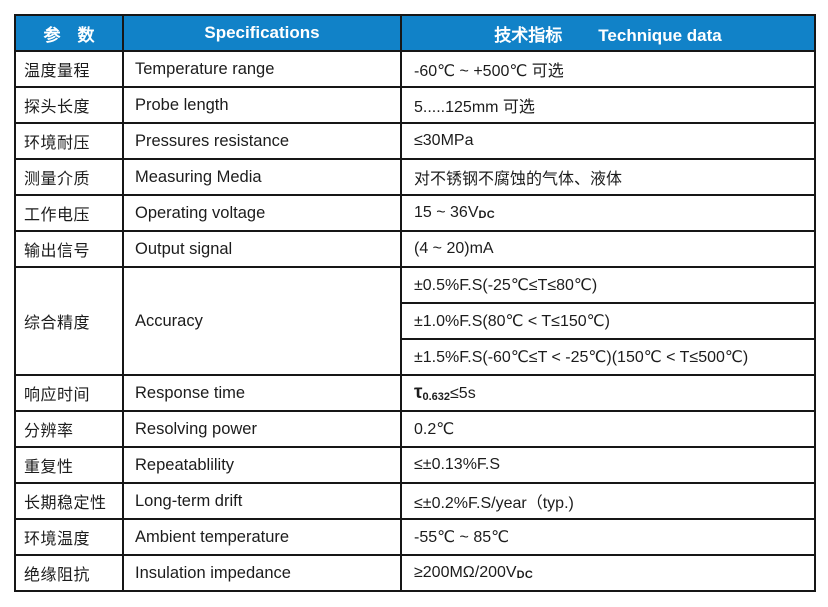 The image size is (828, 607). I want to click on value-rest: ≤5s, so click(463, 393).